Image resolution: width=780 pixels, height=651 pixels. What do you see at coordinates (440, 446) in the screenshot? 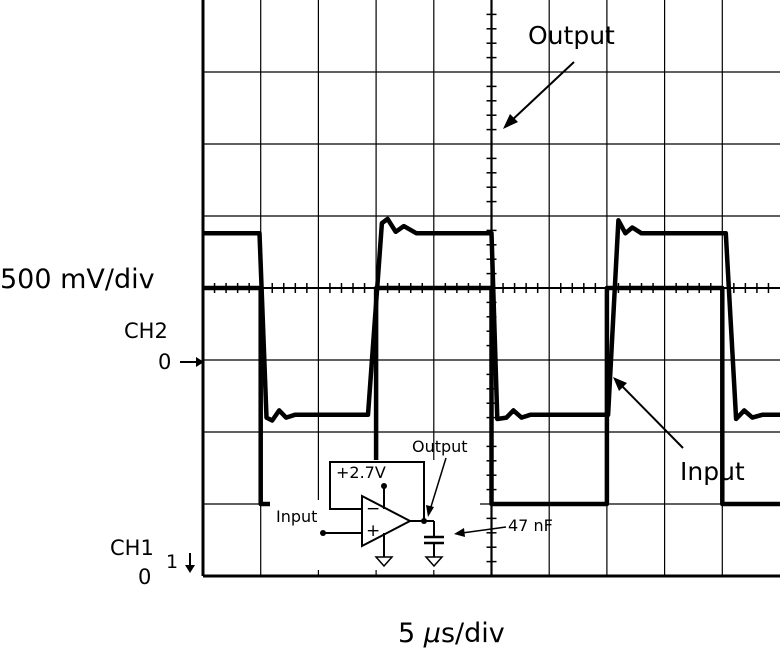
I see `schematic-output-label: Output` at bounding box center [440, 446].